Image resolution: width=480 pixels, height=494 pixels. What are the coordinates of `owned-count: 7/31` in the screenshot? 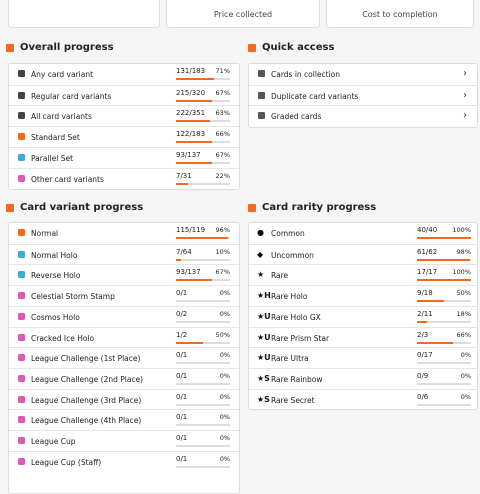 It's located at (184, 175).